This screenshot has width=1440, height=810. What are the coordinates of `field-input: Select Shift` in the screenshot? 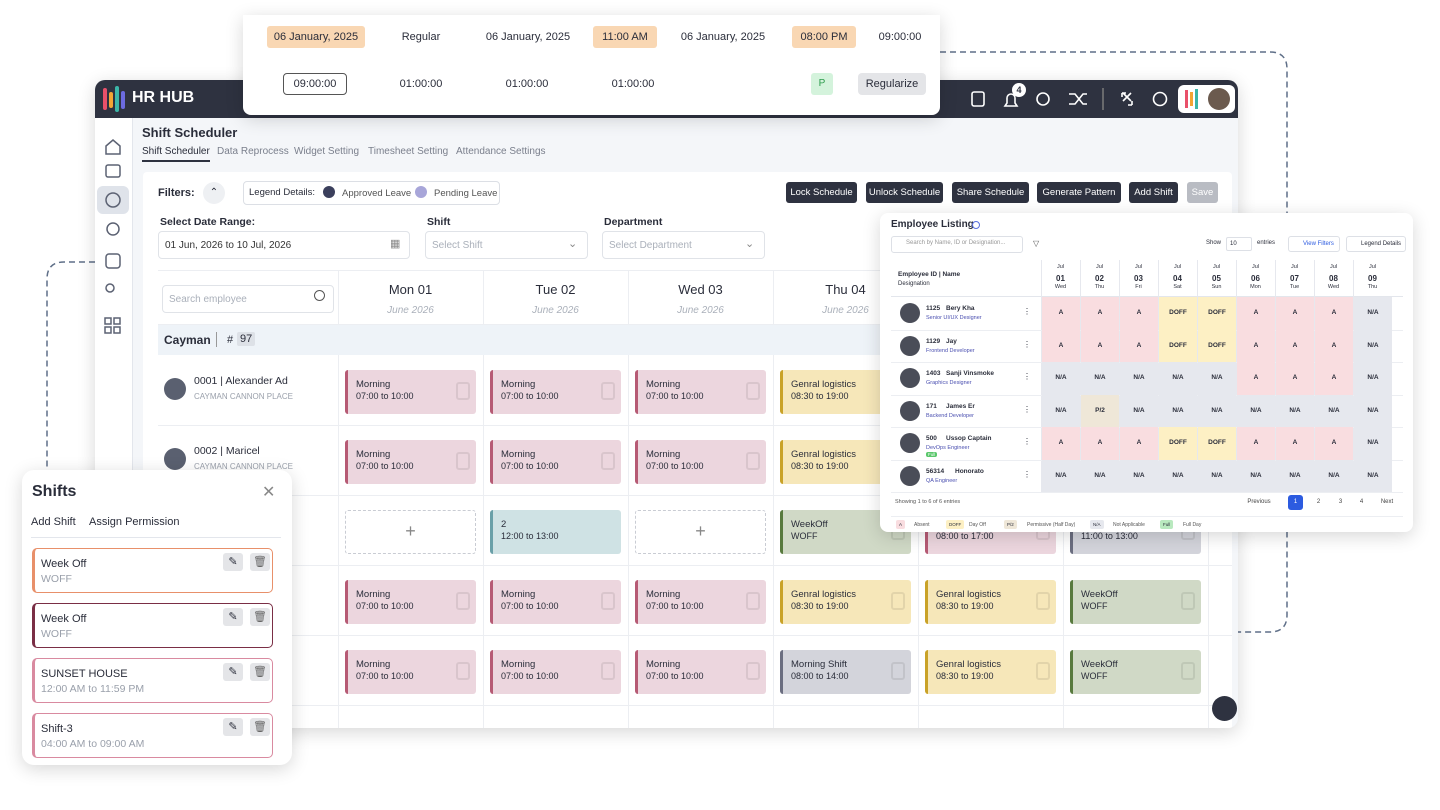 It's located at (506, 245).